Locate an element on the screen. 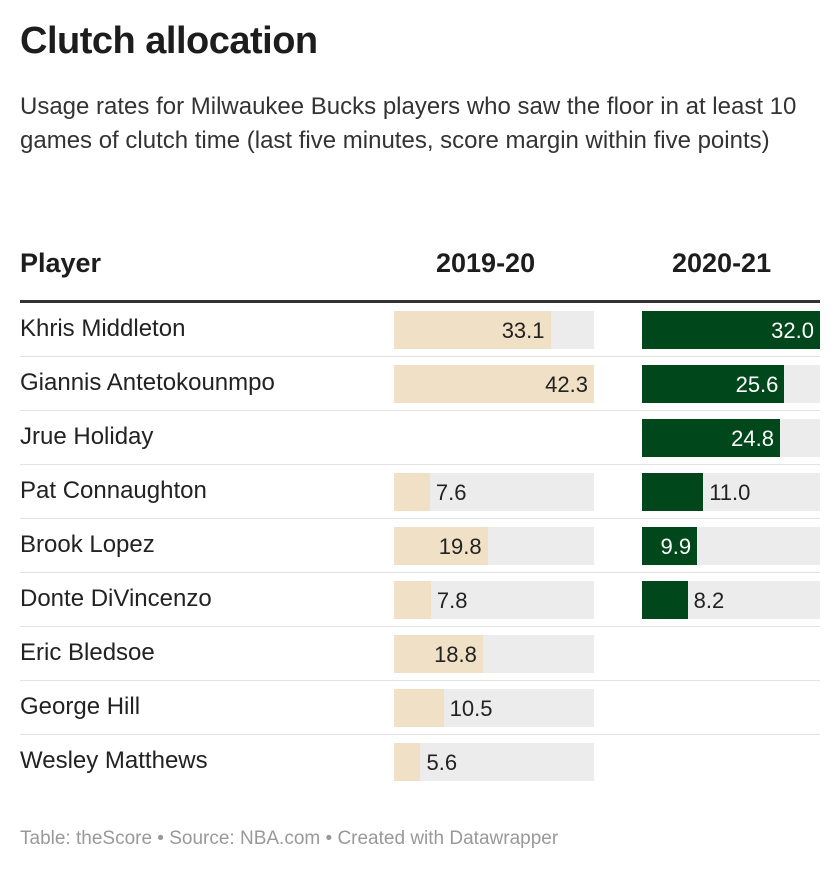 Image resolution: width=840 pixels, height=874 pixels. bar-track: 42.3 is located at coordinates (494, 384).